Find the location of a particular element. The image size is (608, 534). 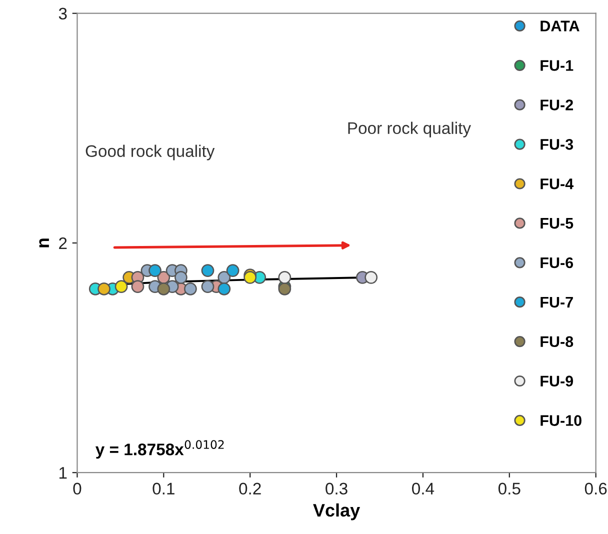

legend-label: FU-7 is located at coordinates (556, 302).